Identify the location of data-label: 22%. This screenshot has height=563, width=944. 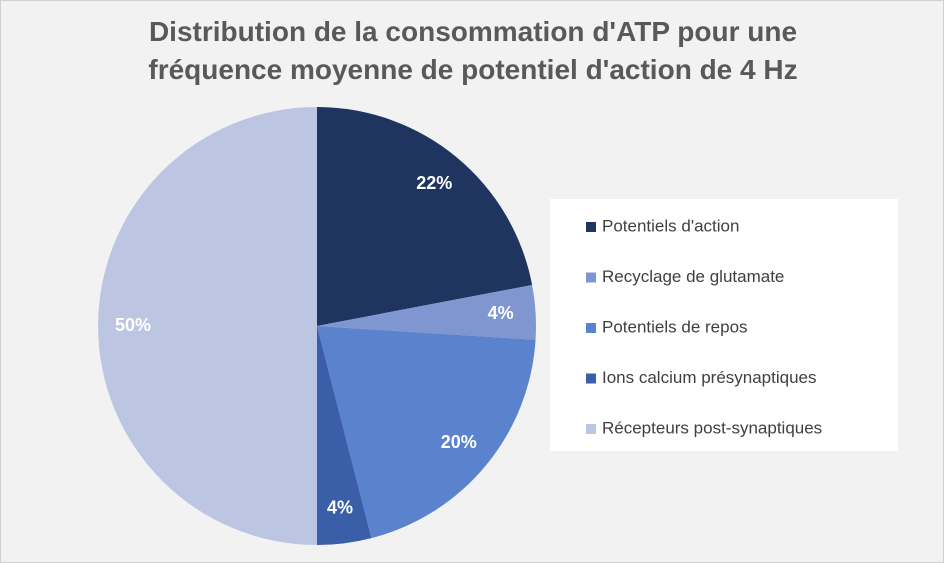
(434, 183).